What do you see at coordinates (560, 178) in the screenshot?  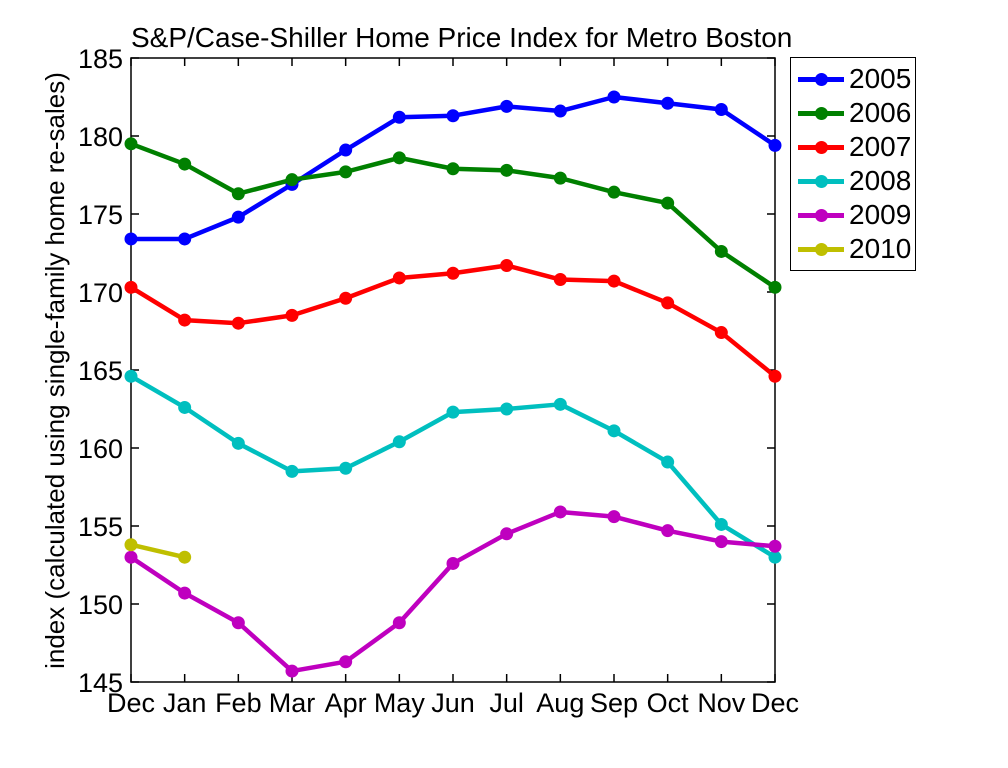 I see `data-point-2006-Aug` at bounding box center [560, 178].